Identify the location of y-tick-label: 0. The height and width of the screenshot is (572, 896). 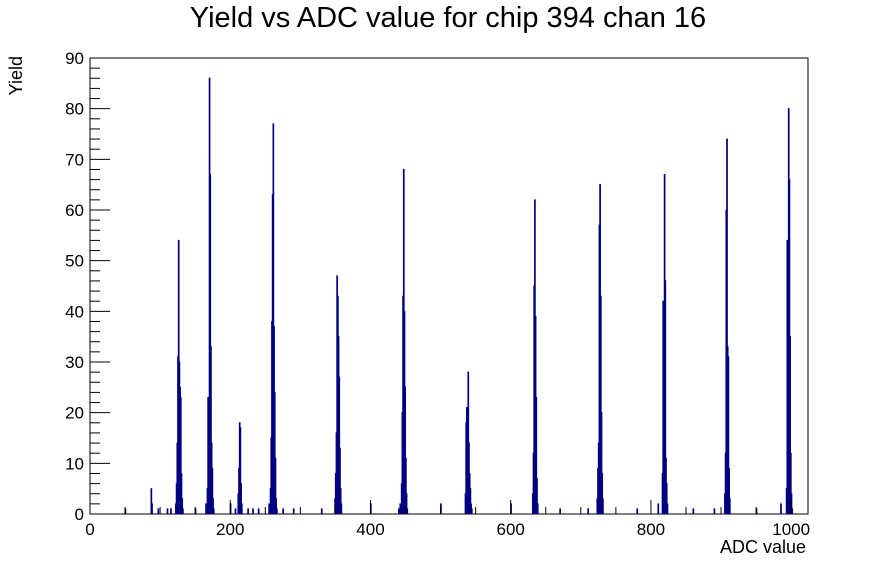
(79, 514).